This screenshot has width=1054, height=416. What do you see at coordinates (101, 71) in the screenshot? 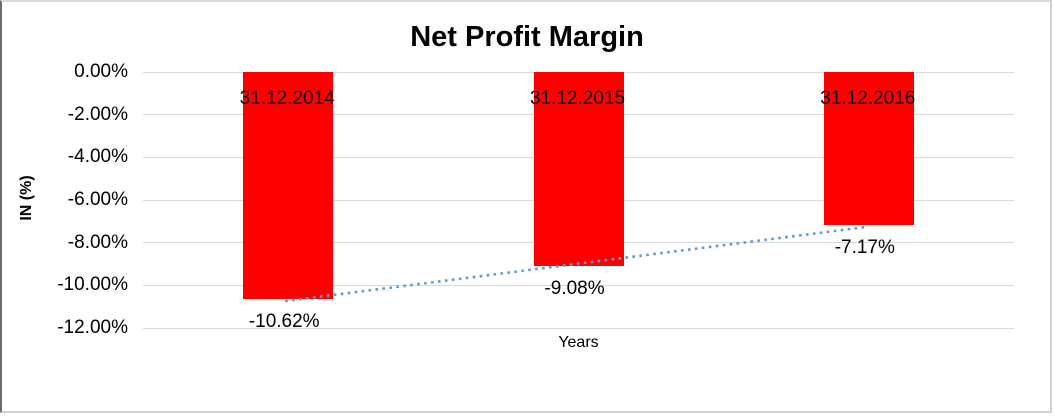
I see `y-tick-label: 0.00%` at bounding box center [101, 71].